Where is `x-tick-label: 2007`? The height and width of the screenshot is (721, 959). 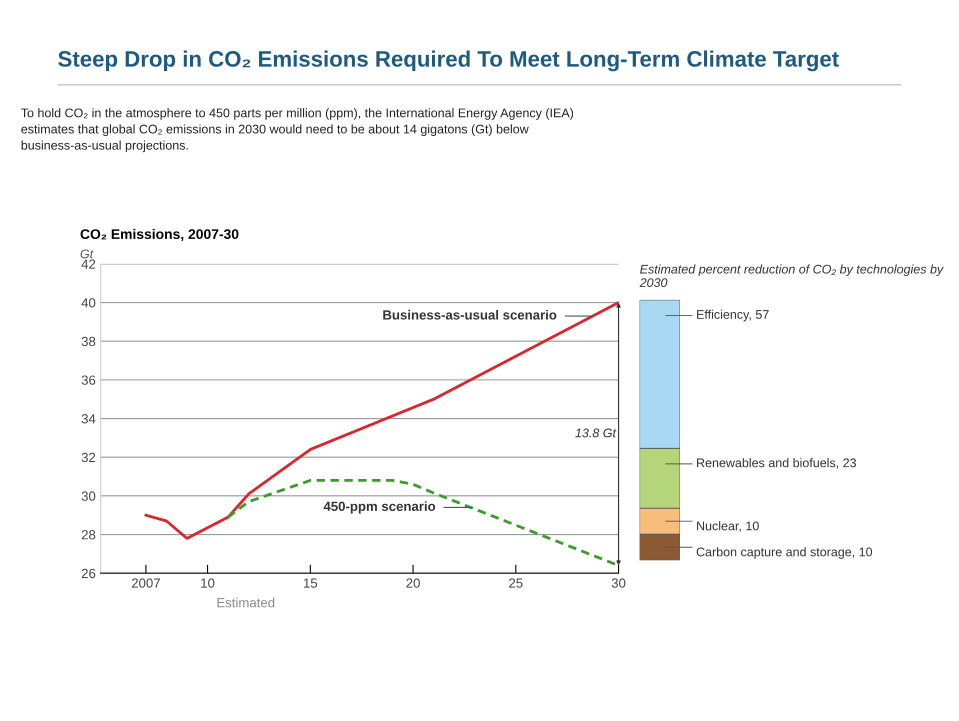
x-tick-label: 2007 is located at coordinates (146, 583).